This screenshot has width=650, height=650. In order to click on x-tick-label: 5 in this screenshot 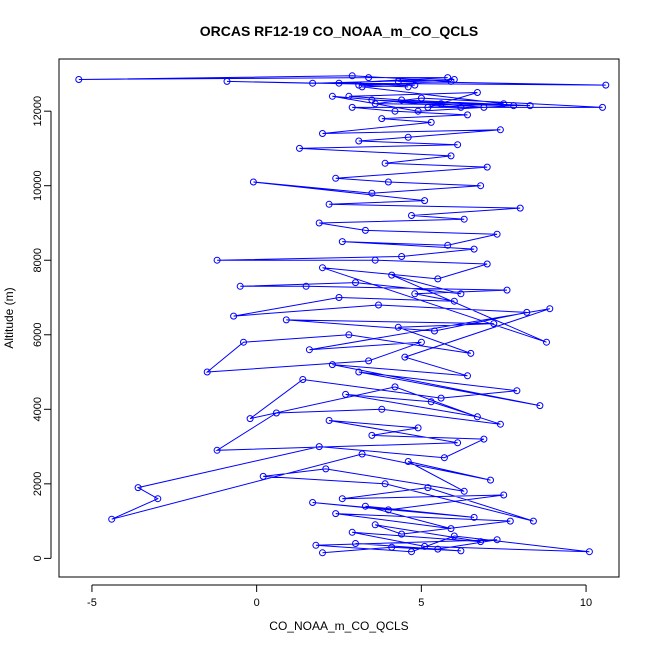, I will do `click(421, 603)`.